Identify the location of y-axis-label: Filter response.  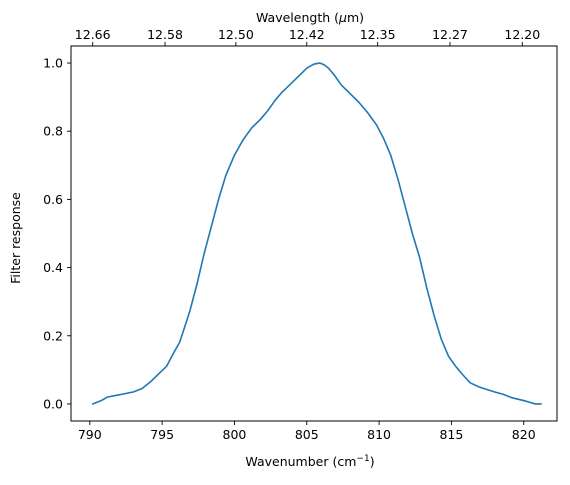
(15, 238).